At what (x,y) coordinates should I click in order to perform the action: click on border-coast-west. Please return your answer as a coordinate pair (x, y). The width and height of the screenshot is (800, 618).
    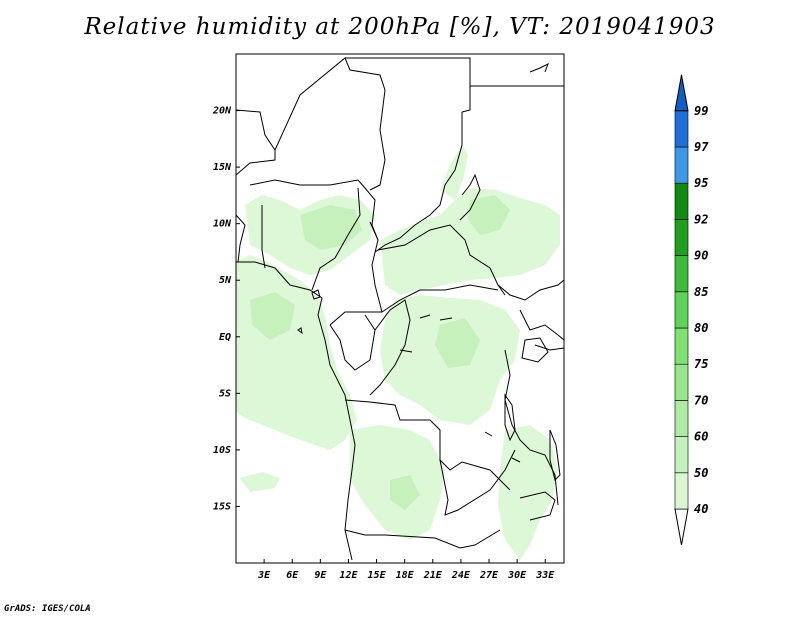
    Looking at the image, I should click on (296, 411).